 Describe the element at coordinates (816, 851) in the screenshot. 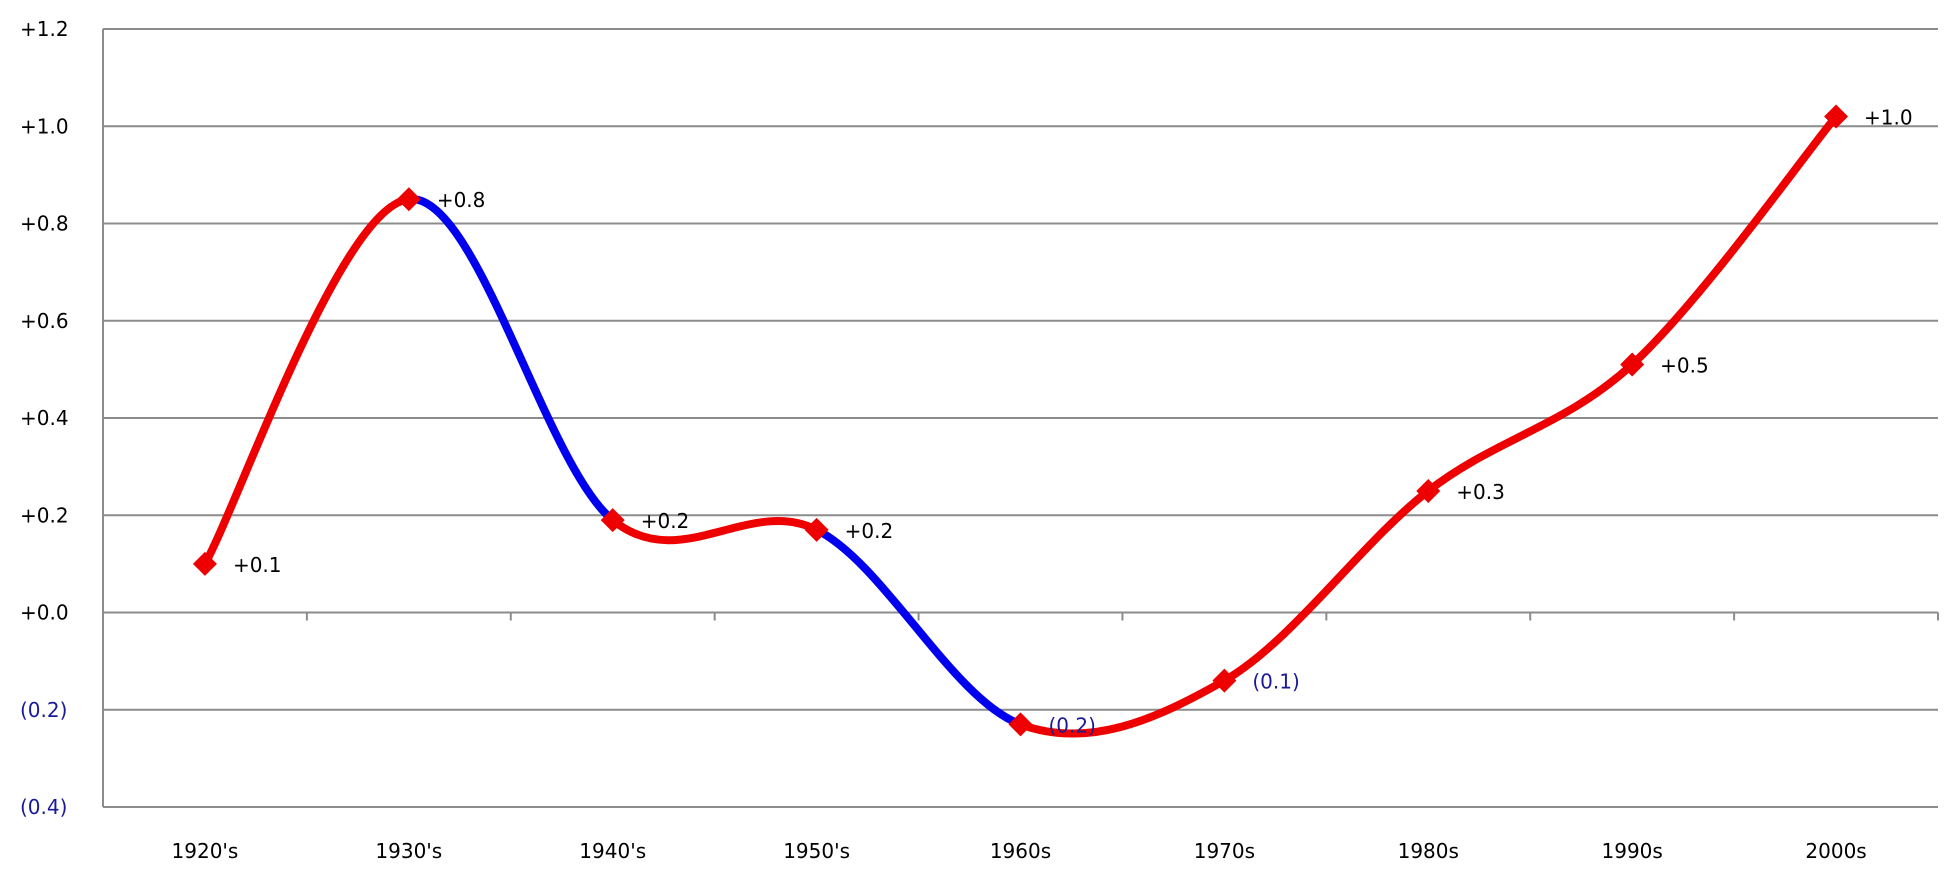

I see `x-tick-label: 1950's` at that location.